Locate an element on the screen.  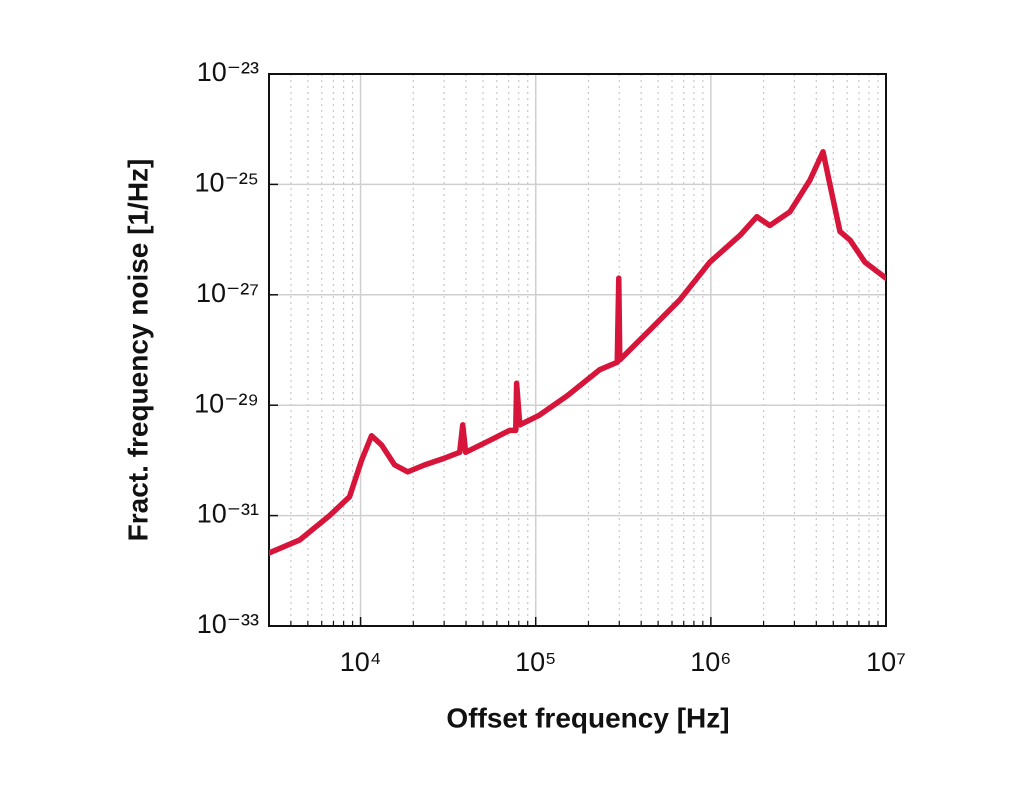
y-tick-label: 10⁻²³ is located at coordinates (228, 72).